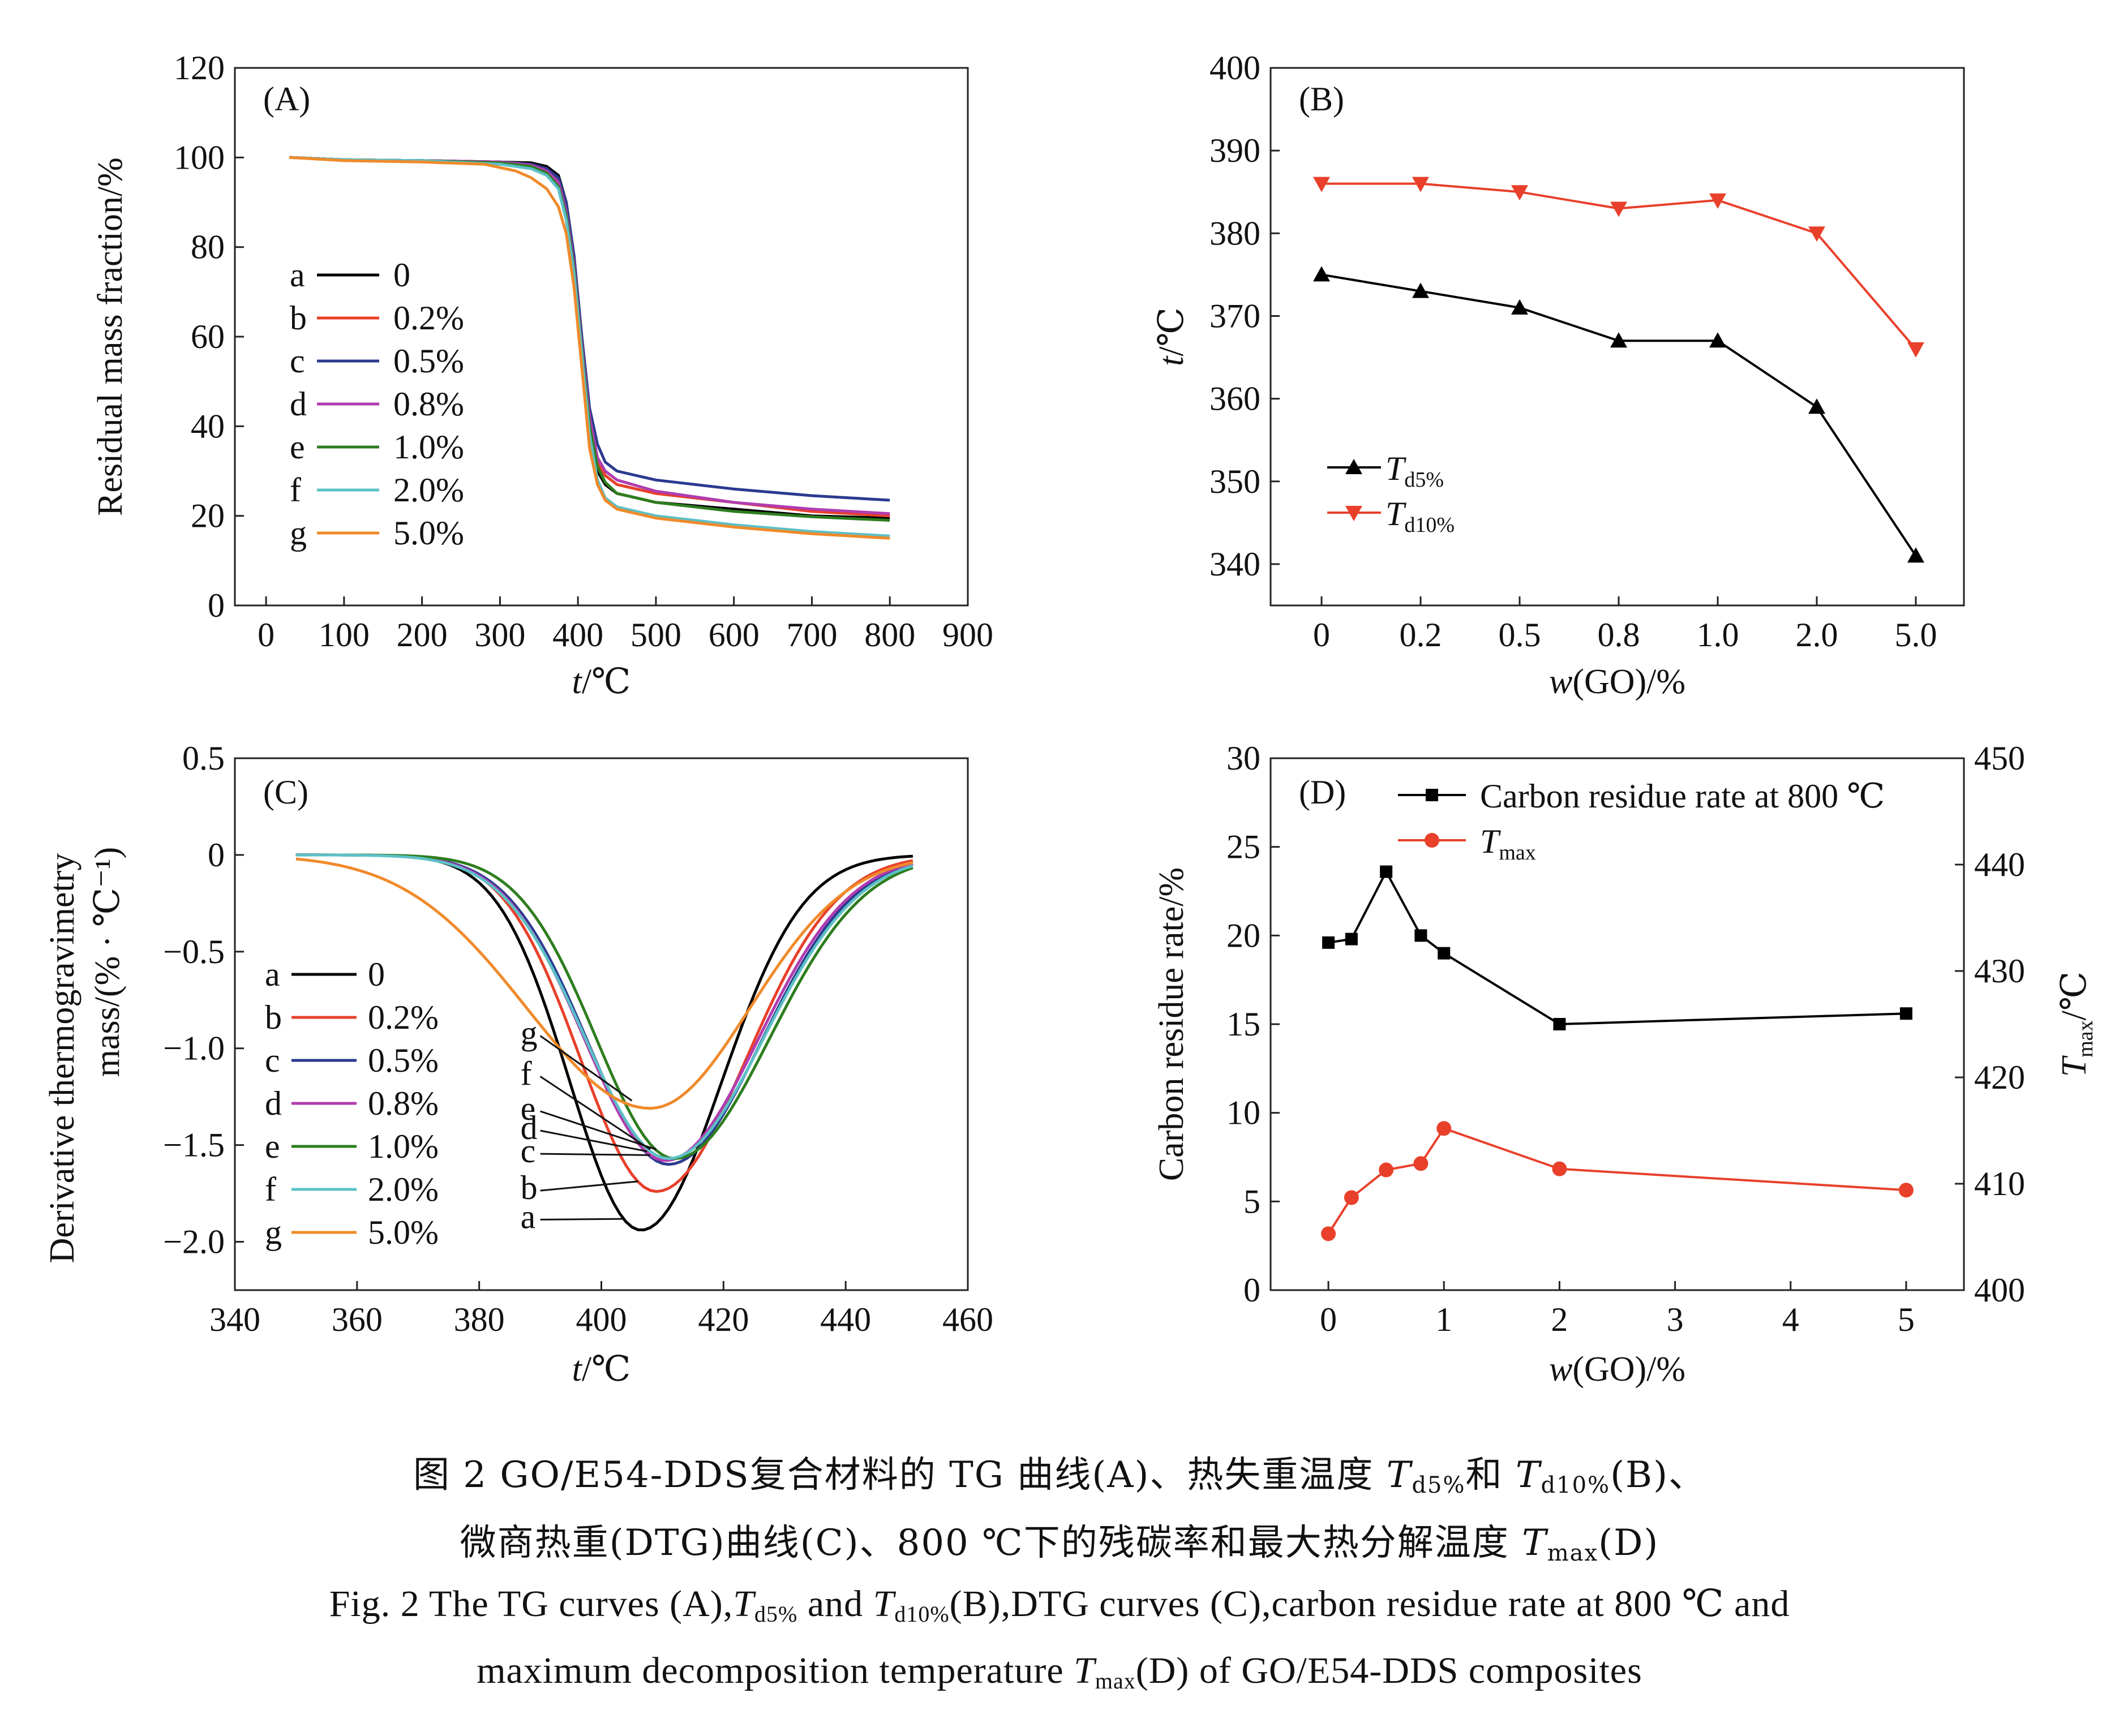 Image resolution: width=2119 pixels, height=1736 pixels. Describe the element at coordinates (1234, 233) in the screenshot. I see `y-tick-label: 380` at that location.